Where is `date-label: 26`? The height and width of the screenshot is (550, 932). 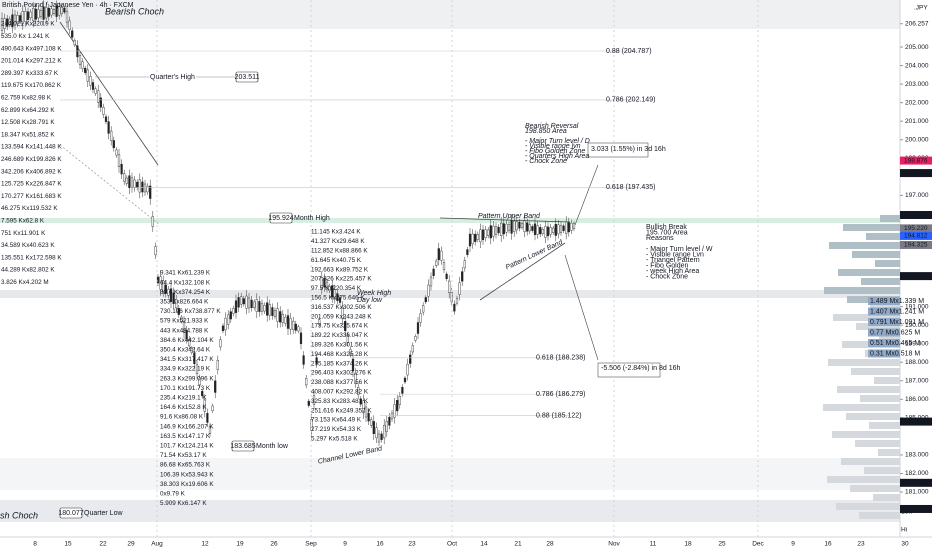
date-label: 26 is located at coordinates (274, 544).